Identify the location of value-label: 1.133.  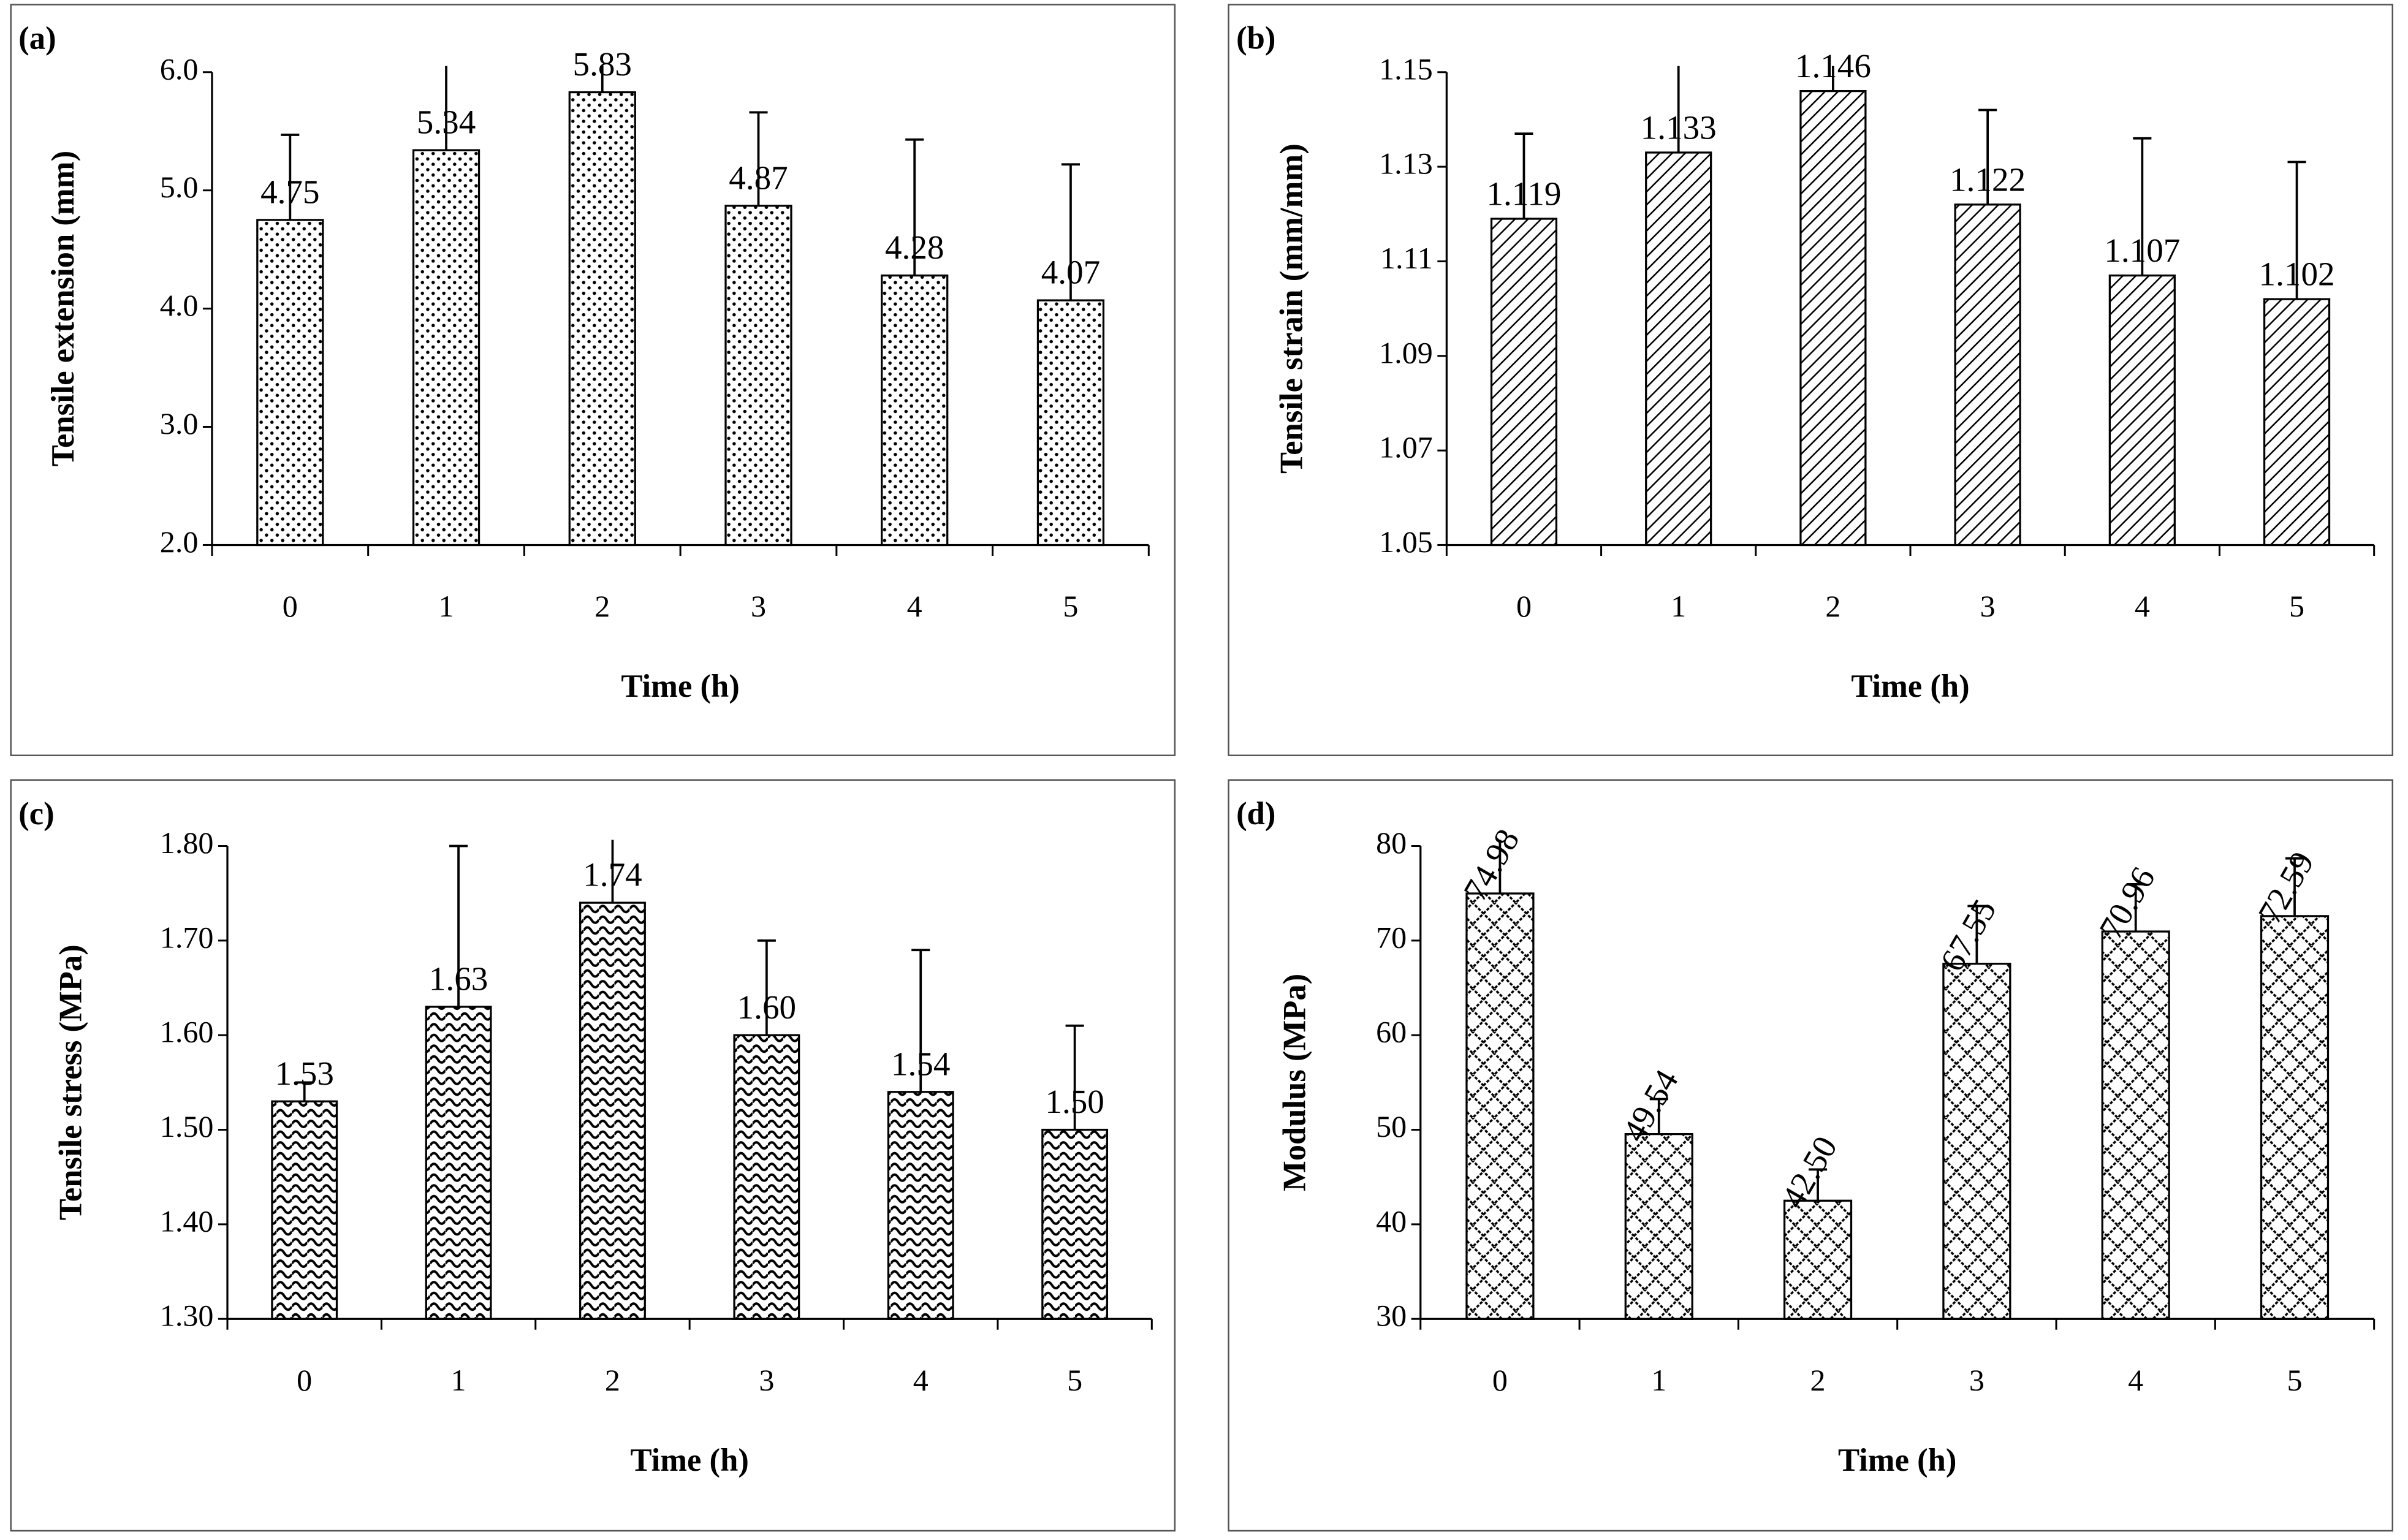
(1679, 127).